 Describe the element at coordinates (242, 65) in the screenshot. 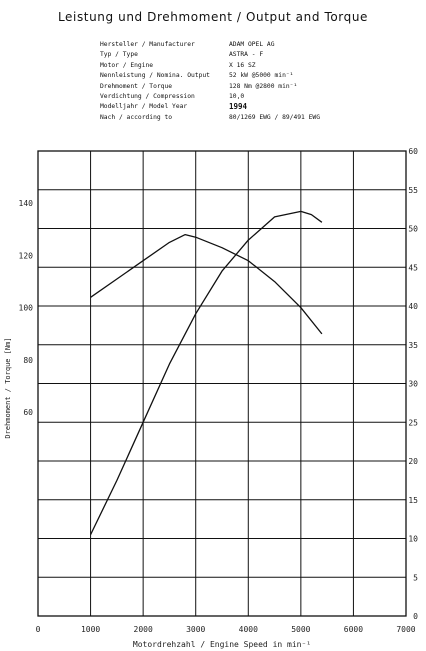

I see `spec-value: X 16 SZ` at that location.